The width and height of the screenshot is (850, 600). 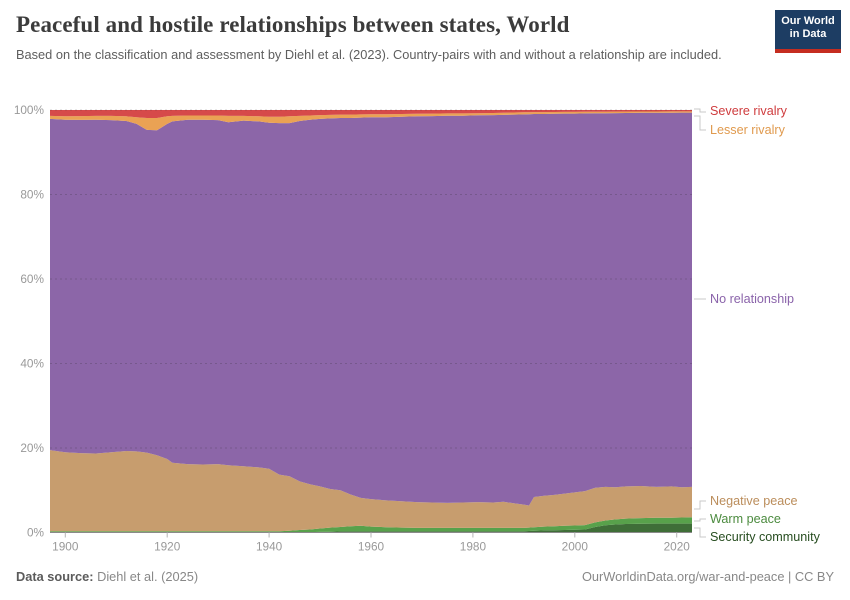 What do you see at coordinates (752, 299) in the screenshot?
I see `series-label-no-relationship: No relationship` at bounding box center [752, 299].